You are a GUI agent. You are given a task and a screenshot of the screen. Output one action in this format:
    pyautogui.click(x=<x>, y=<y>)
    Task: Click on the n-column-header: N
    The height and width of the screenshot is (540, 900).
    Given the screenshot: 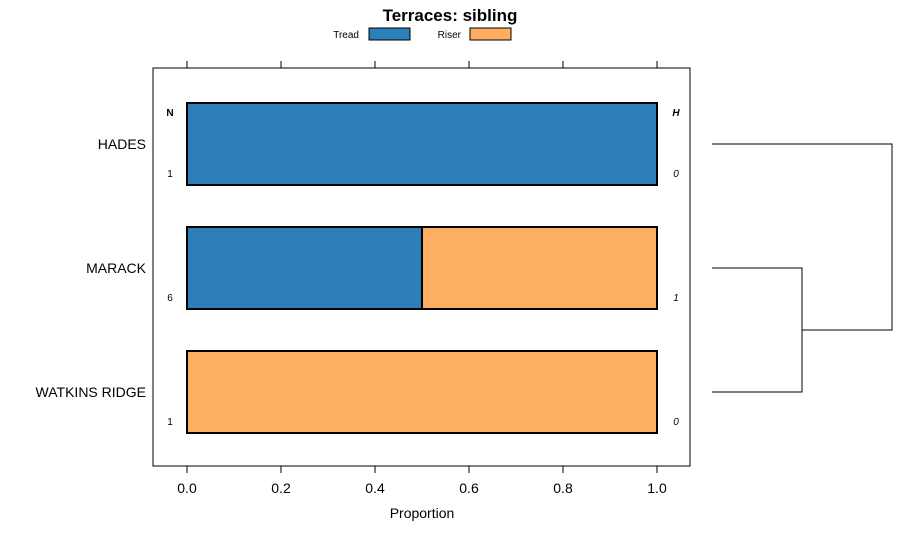 What is the action you would take?
    pyautogui.click(x=169, y=113)
    